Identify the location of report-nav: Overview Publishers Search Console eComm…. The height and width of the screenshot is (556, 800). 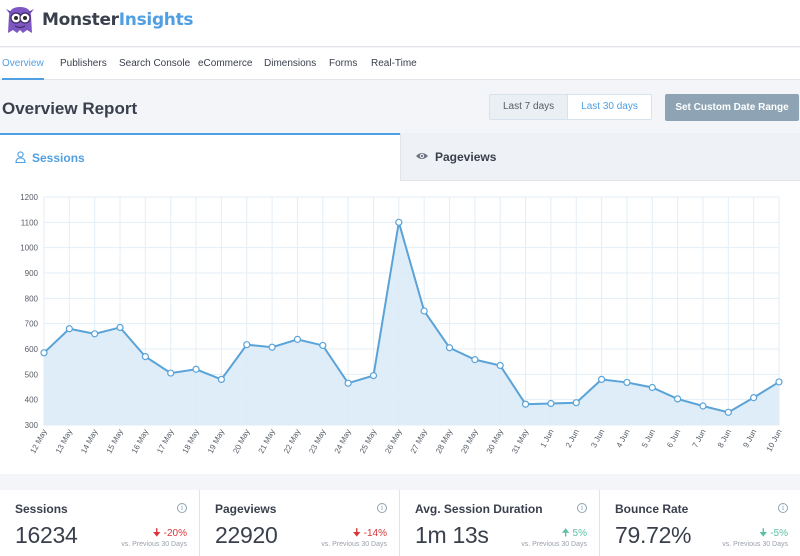
(400, 64).